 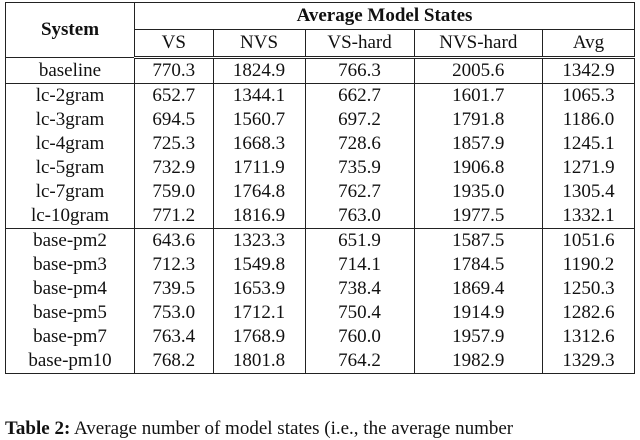 What do you see at coordinates (70, 144) in the screenshot?
I see `system-cell: lc-4gram` at bounding box center [70, 144].